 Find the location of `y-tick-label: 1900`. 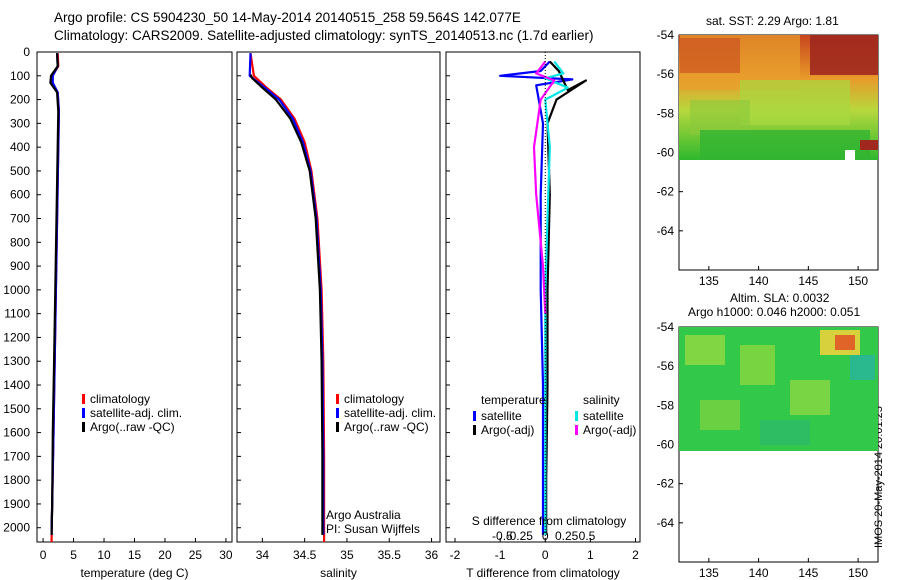

y-tick-label: 1900 is located at coordinates (16, 504).